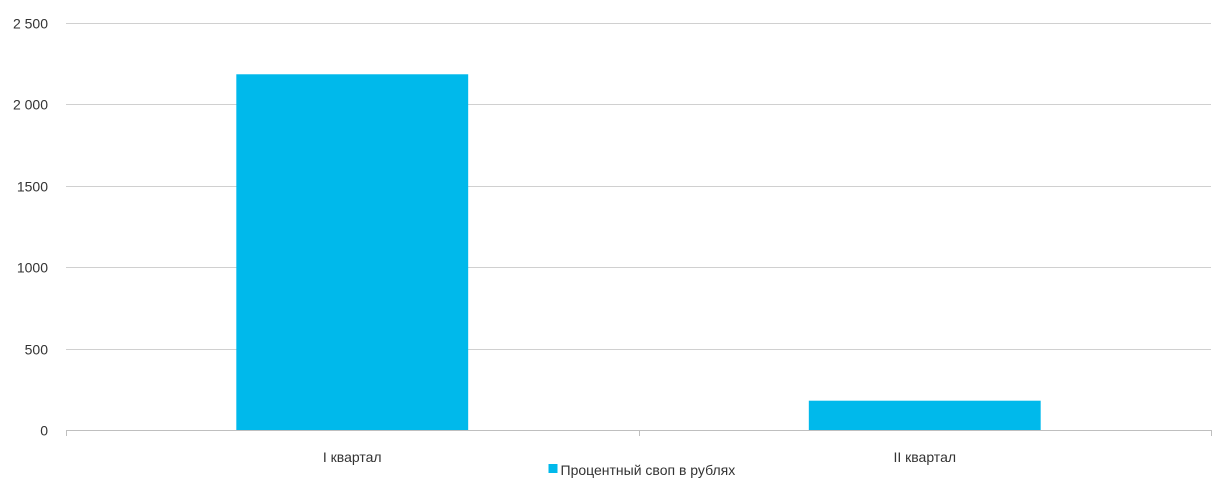 Image resolution: width=1217 pixels, height=484 pixels. I want to click on y-tick-label: 500, so click(37, 350).